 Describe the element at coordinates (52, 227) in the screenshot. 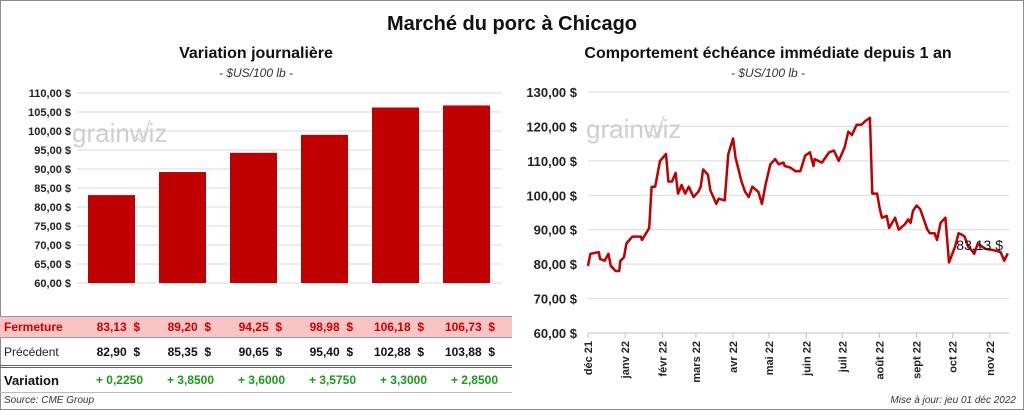

I see `y-tick-label: 75,00 $` at that location.